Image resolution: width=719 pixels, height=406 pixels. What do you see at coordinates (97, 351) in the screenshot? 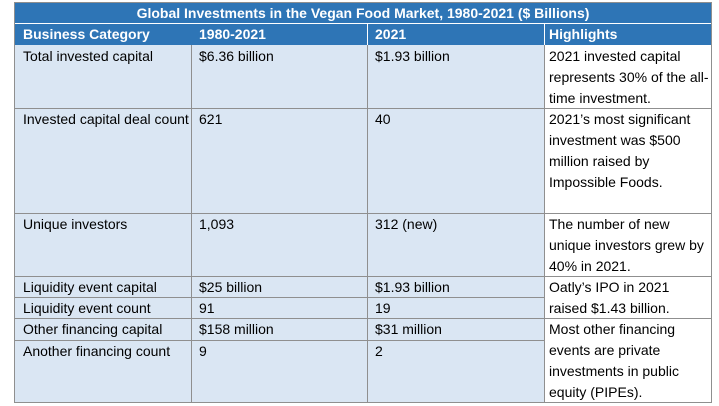
I see `row-category: Another financing count` at bounding box center [97, 351].